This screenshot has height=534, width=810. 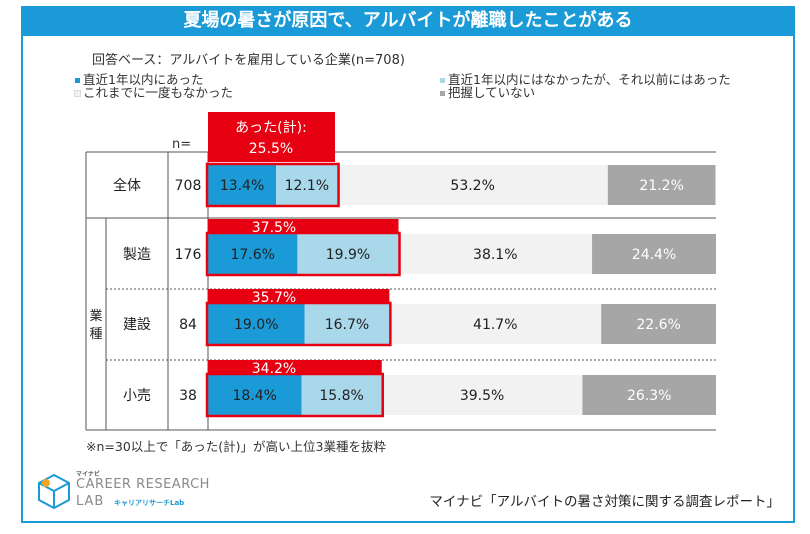 What do you see at coordinates (271, 128) in the screenshot?
I see `total-label-title: あった(計):` at bounding box center [271, 128].